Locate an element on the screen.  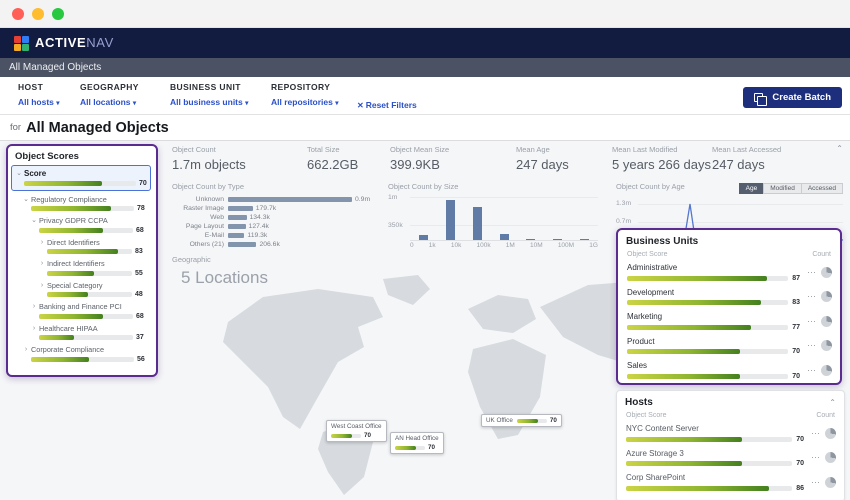
collapse-stats-icon: ⌃ is located at coordinates (839, 148).